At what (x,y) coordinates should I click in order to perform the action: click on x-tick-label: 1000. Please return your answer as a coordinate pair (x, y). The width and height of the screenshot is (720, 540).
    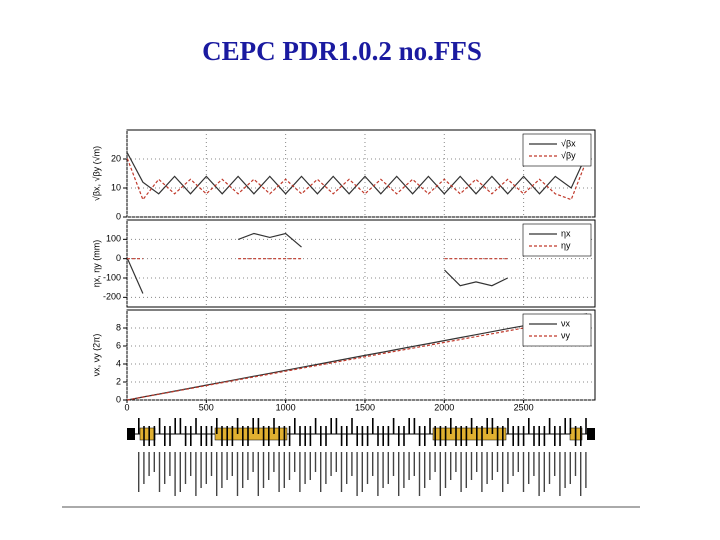
    Looking at the image, I should click on (286, 407).